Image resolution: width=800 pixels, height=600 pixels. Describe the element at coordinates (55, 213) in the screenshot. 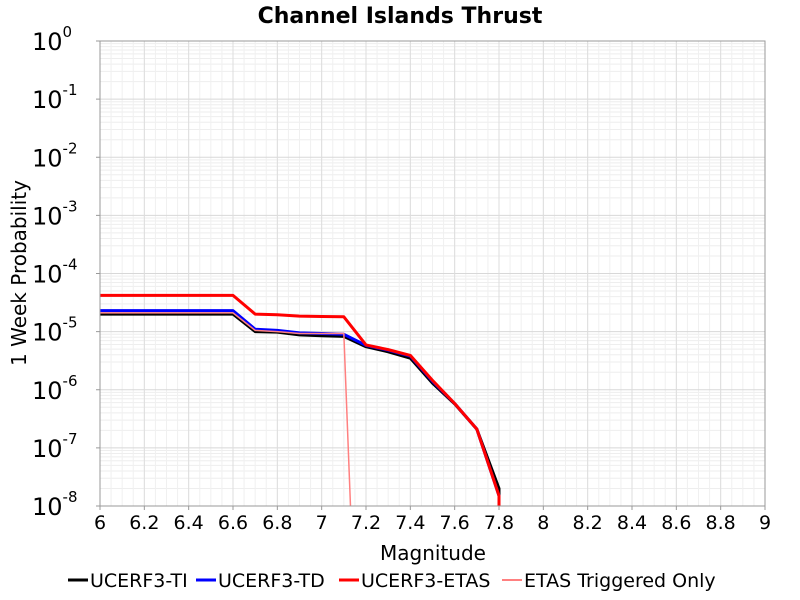

I see `y-tick-label: 10⁻³` at that location.